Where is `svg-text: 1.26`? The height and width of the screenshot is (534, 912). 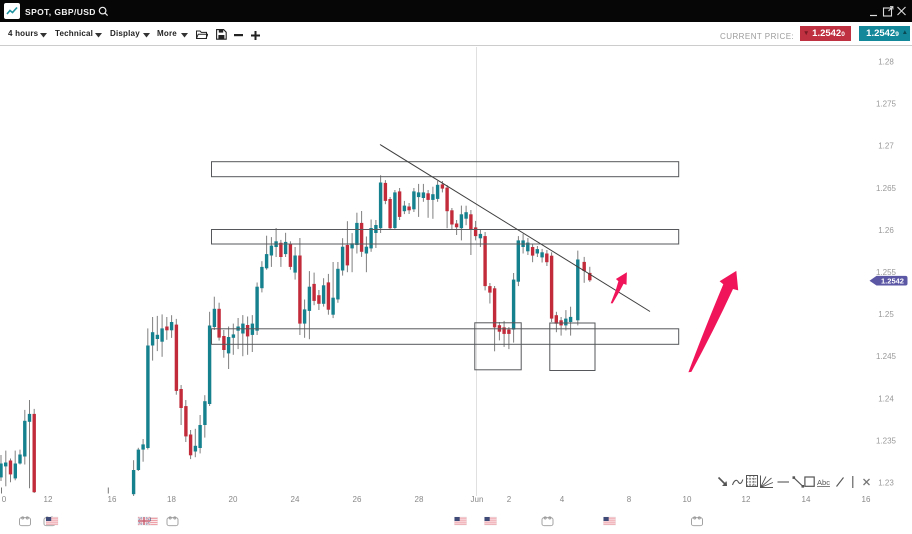
svg-text: 1.26 is located at coordinates (886, 230).